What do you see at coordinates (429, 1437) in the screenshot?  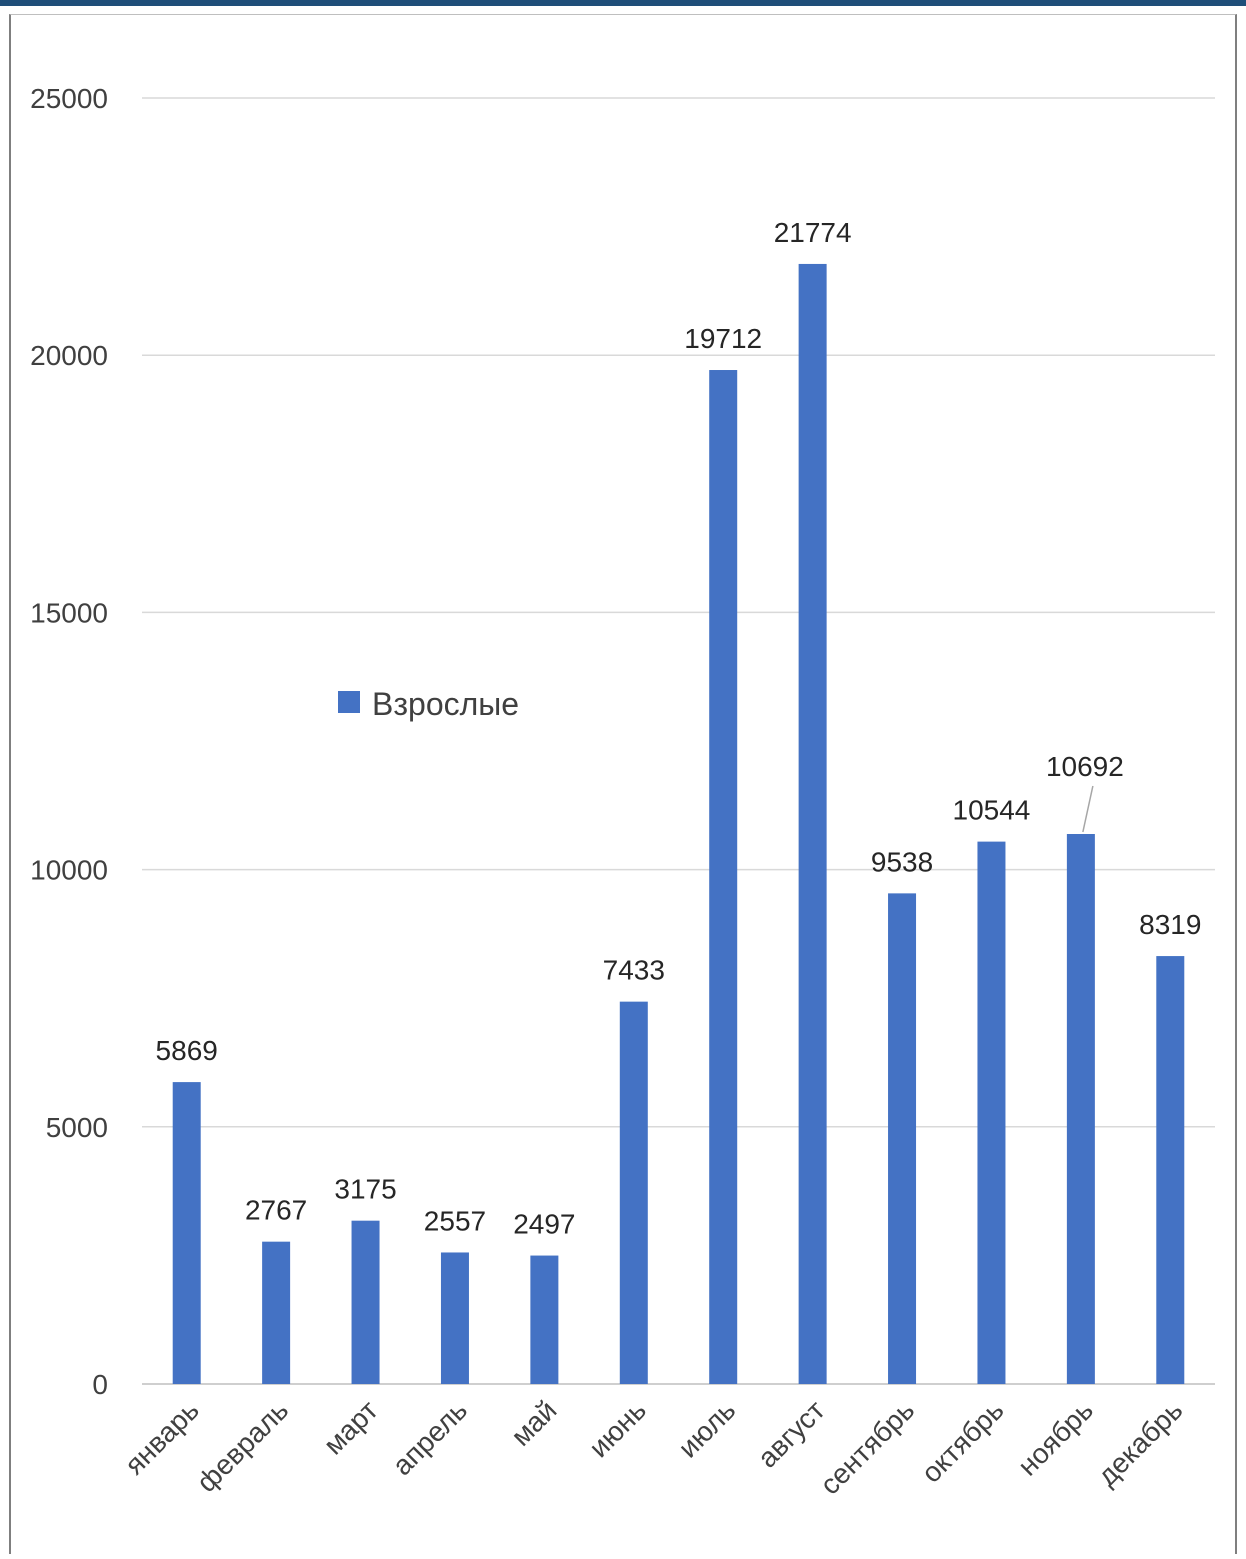 I see `x-tick-label: апрель` at bounding box center [429, 1437].